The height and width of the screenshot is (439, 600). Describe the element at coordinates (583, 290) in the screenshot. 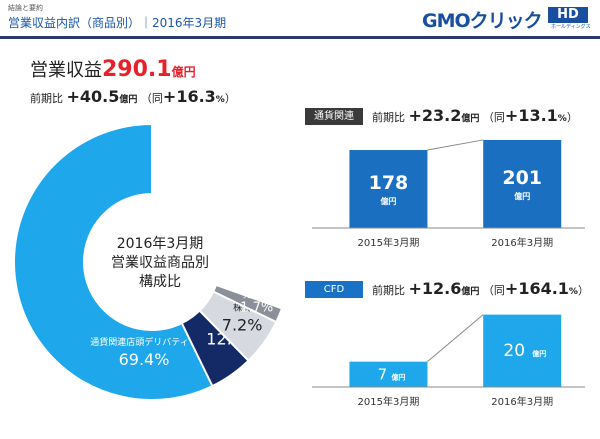

I see `cfd-growth-pct-close: ）` at that location.